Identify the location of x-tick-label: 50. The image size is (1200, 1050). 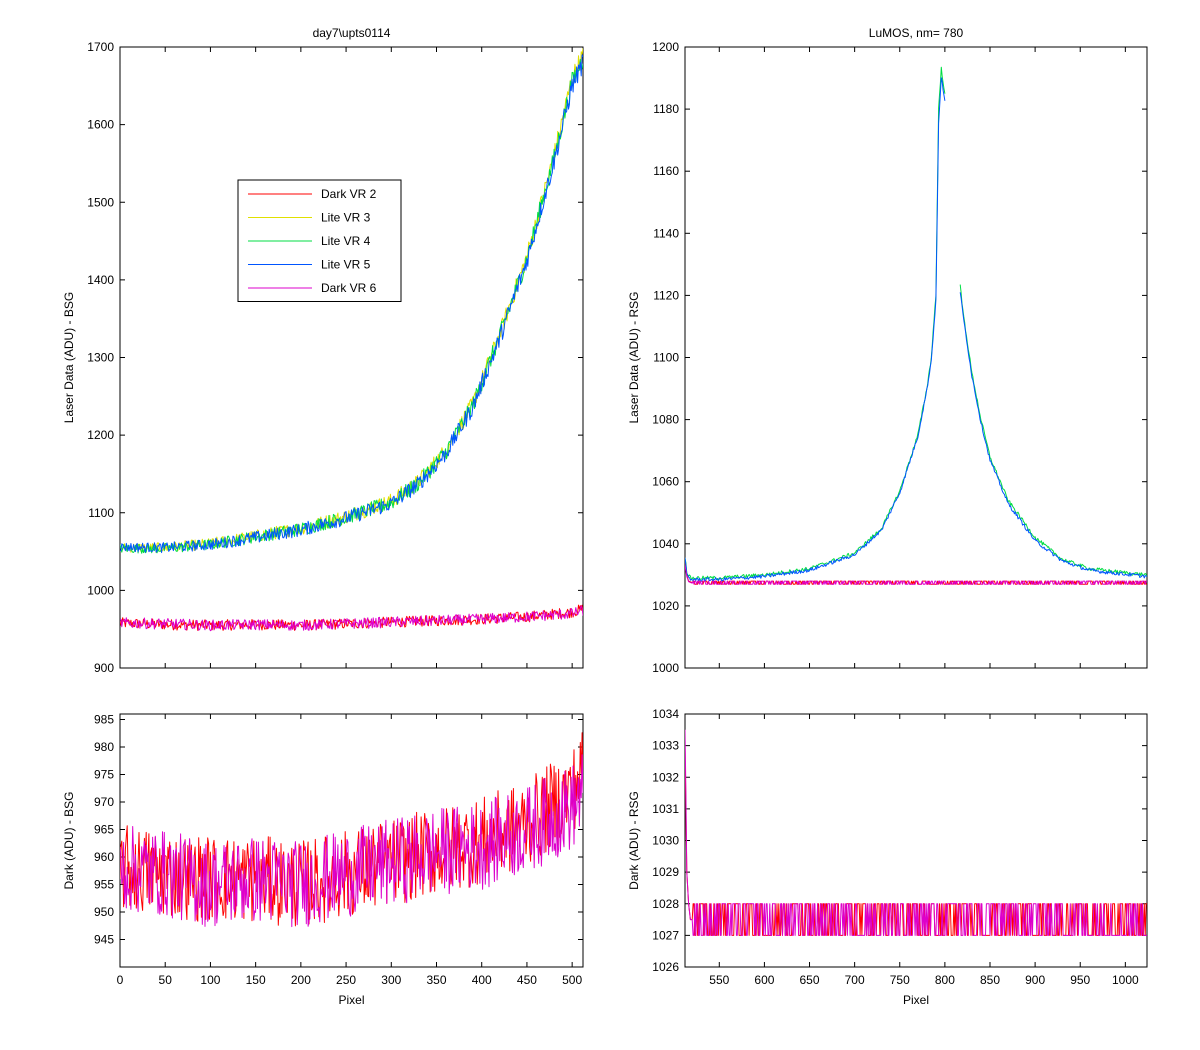
(166, 980).